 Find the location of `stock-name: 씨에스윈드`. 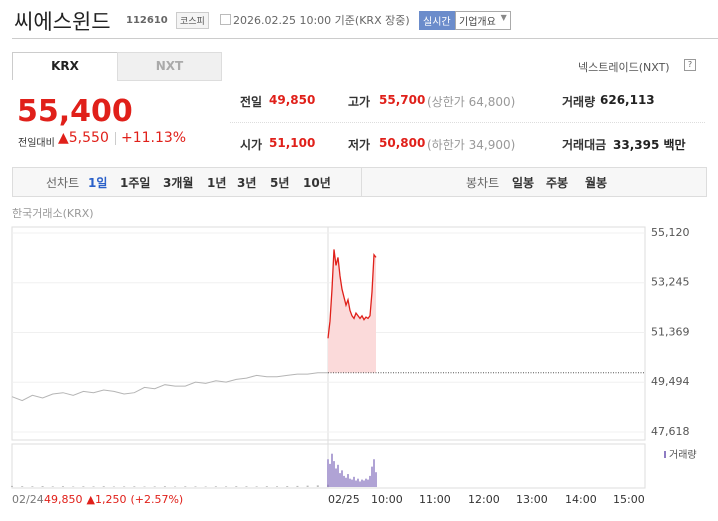

stock-name: 씨에스윈드 is located at coordinates (62, 22).